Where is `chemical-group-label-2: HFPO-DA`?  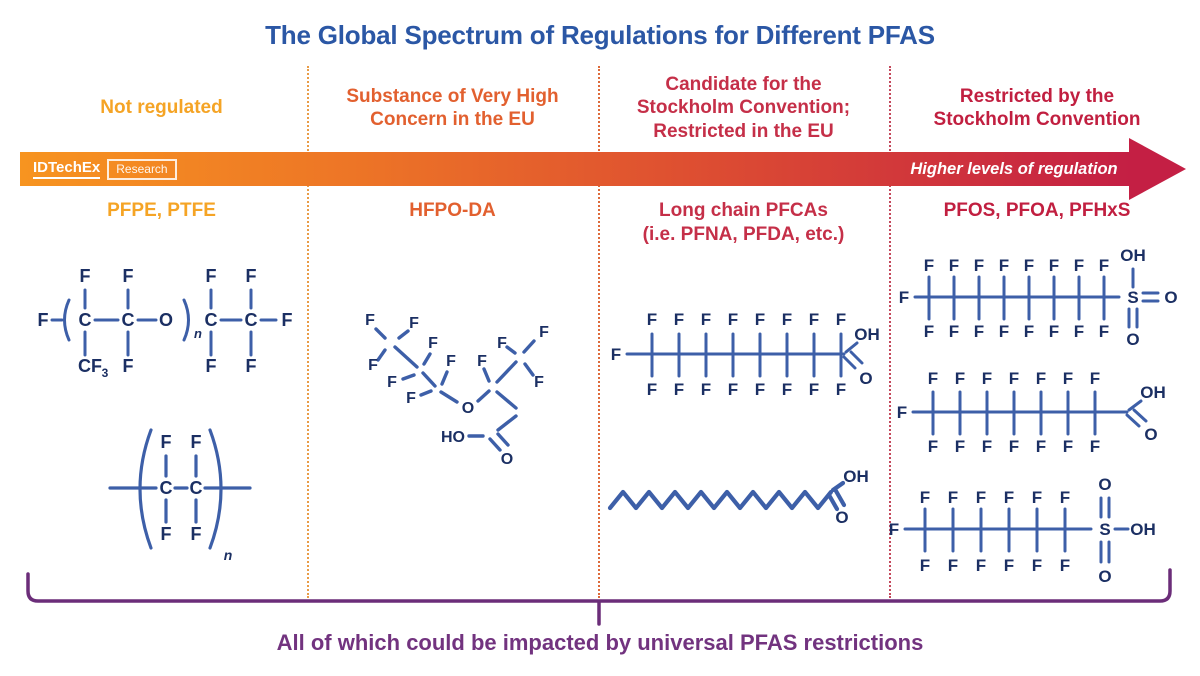
chemical-group-label-2: HFPO-DA is located at coordinates (452, 210).